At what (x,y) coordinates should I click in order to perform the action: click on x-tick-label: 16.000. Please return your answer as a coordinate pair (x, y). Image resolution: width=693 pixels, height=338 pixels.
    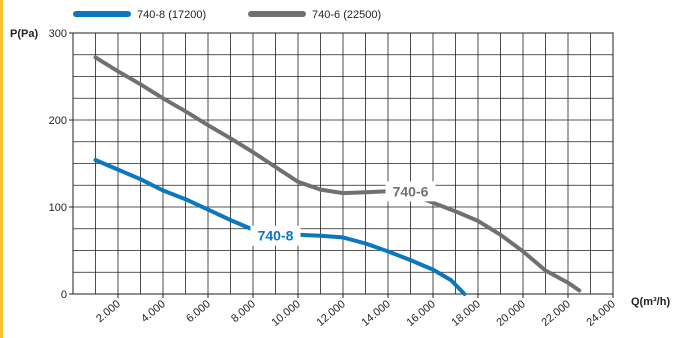
    Looking at the image, I should click on (420, 313).